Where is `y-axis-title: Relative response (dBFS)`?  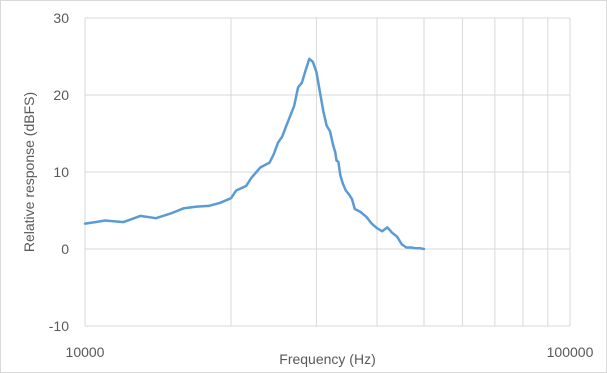 y-axis-title: Relative response (dBFS) is located at coordinates (29, 172).